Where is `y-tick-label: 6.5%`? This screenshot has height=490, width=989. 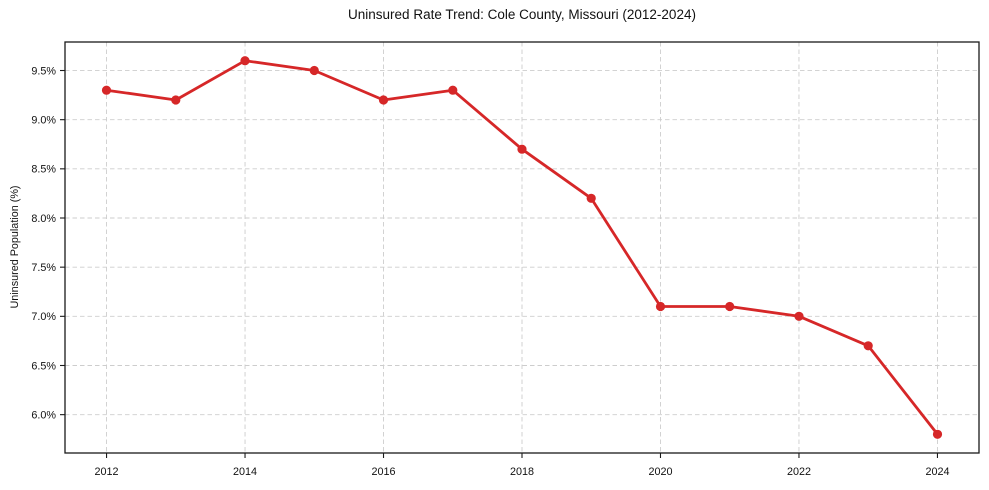 y-tick-label: 6.5% is located at coordinates (43, 366).